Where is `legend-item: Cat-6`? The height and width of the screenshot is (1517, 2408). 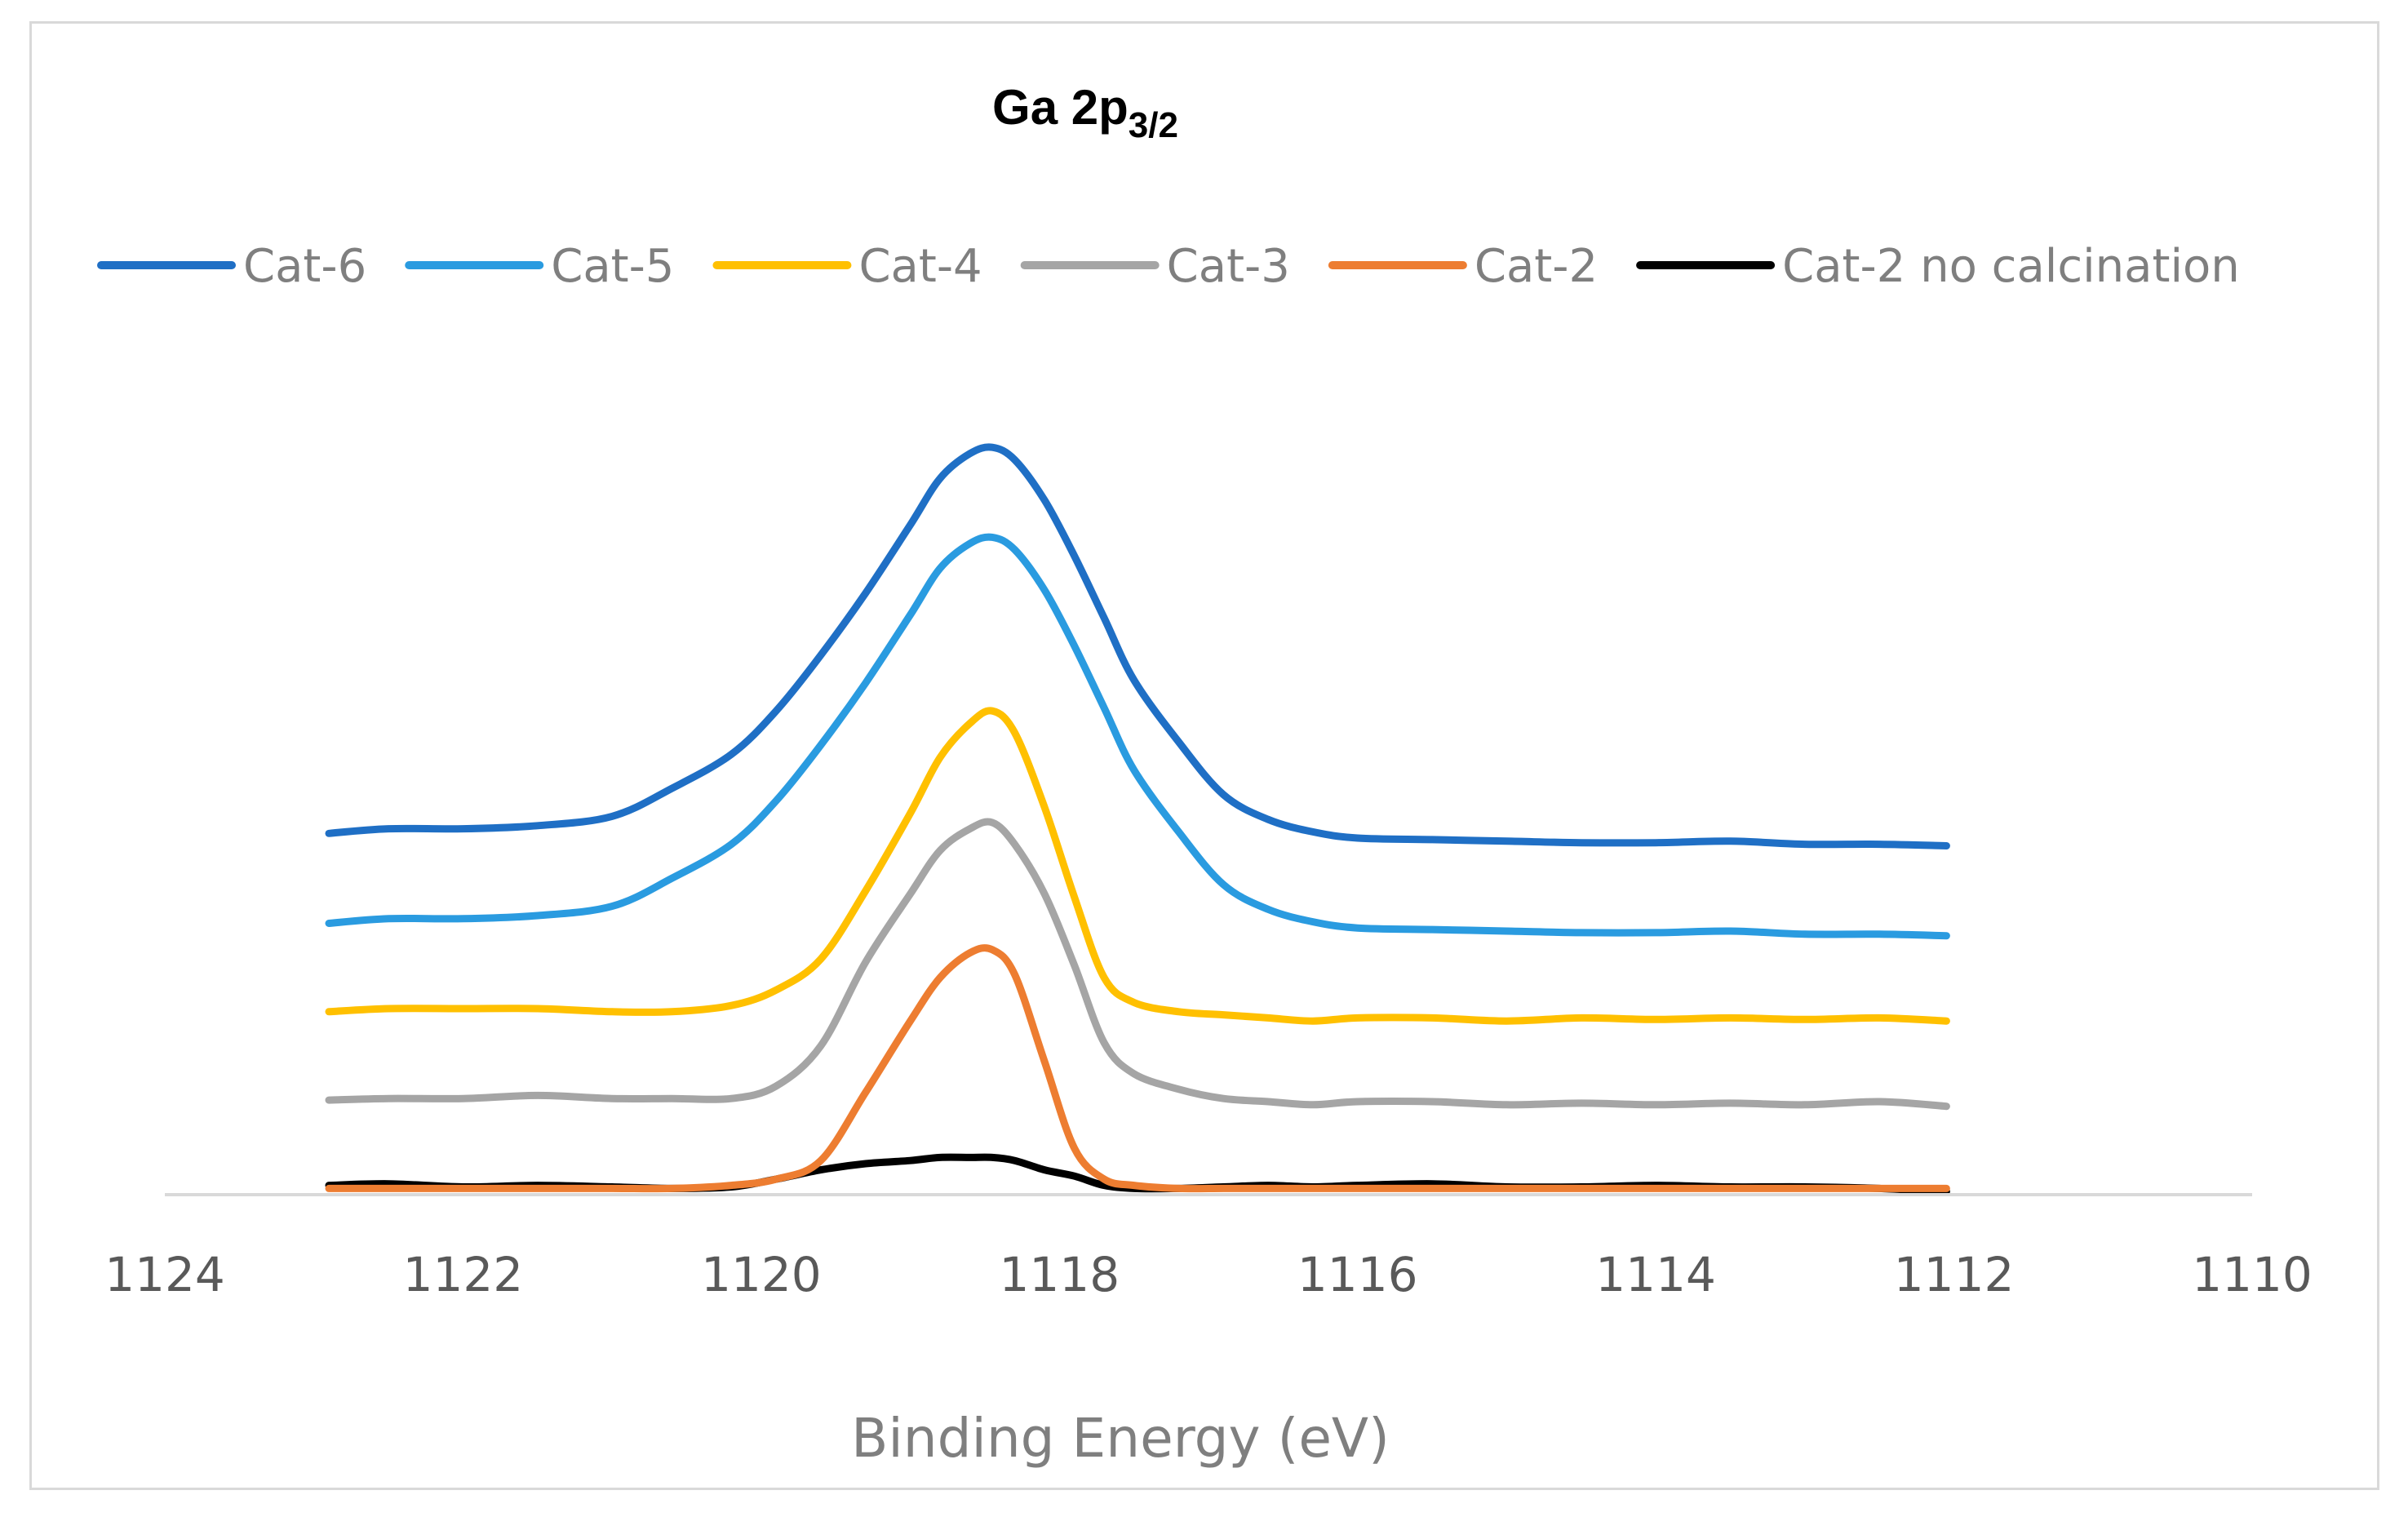
legend-item: Cat-6 is located at coordinates (232, 266).